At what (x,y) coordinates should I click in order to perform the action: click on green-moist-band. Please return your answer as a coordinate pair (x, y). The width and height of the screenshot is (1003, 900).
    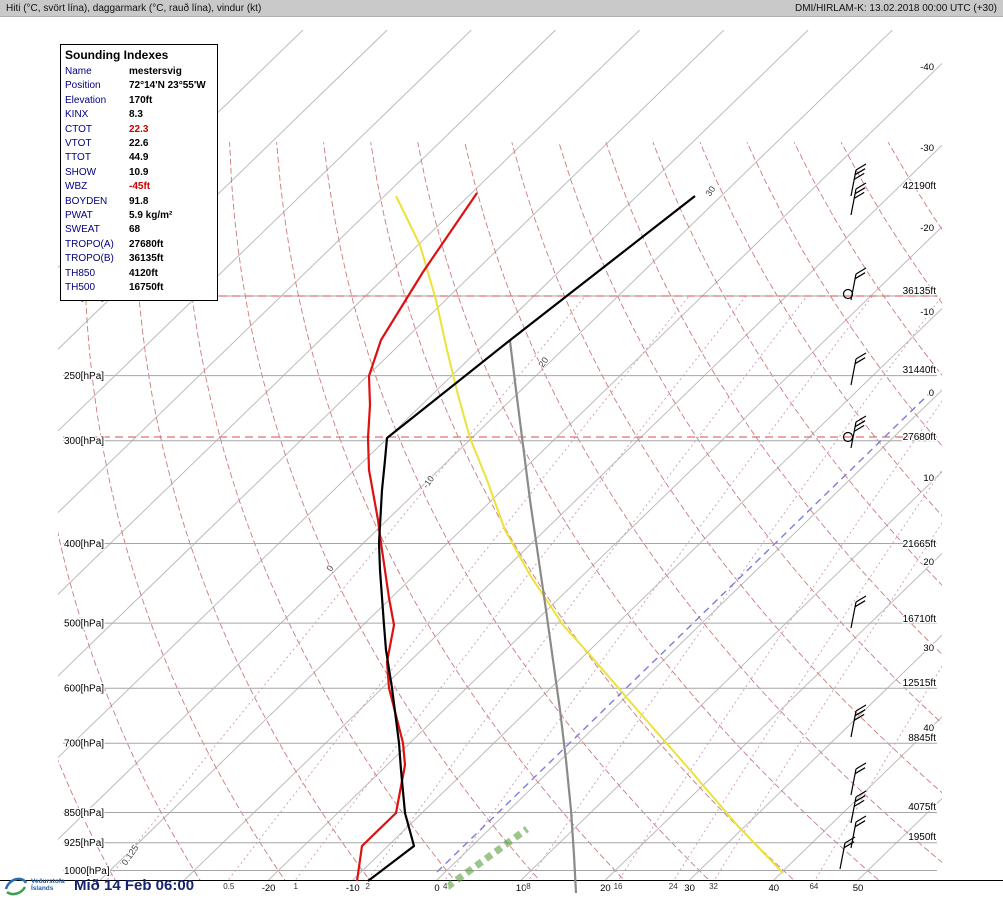
    Looking at the image, I should click on (487, 858).